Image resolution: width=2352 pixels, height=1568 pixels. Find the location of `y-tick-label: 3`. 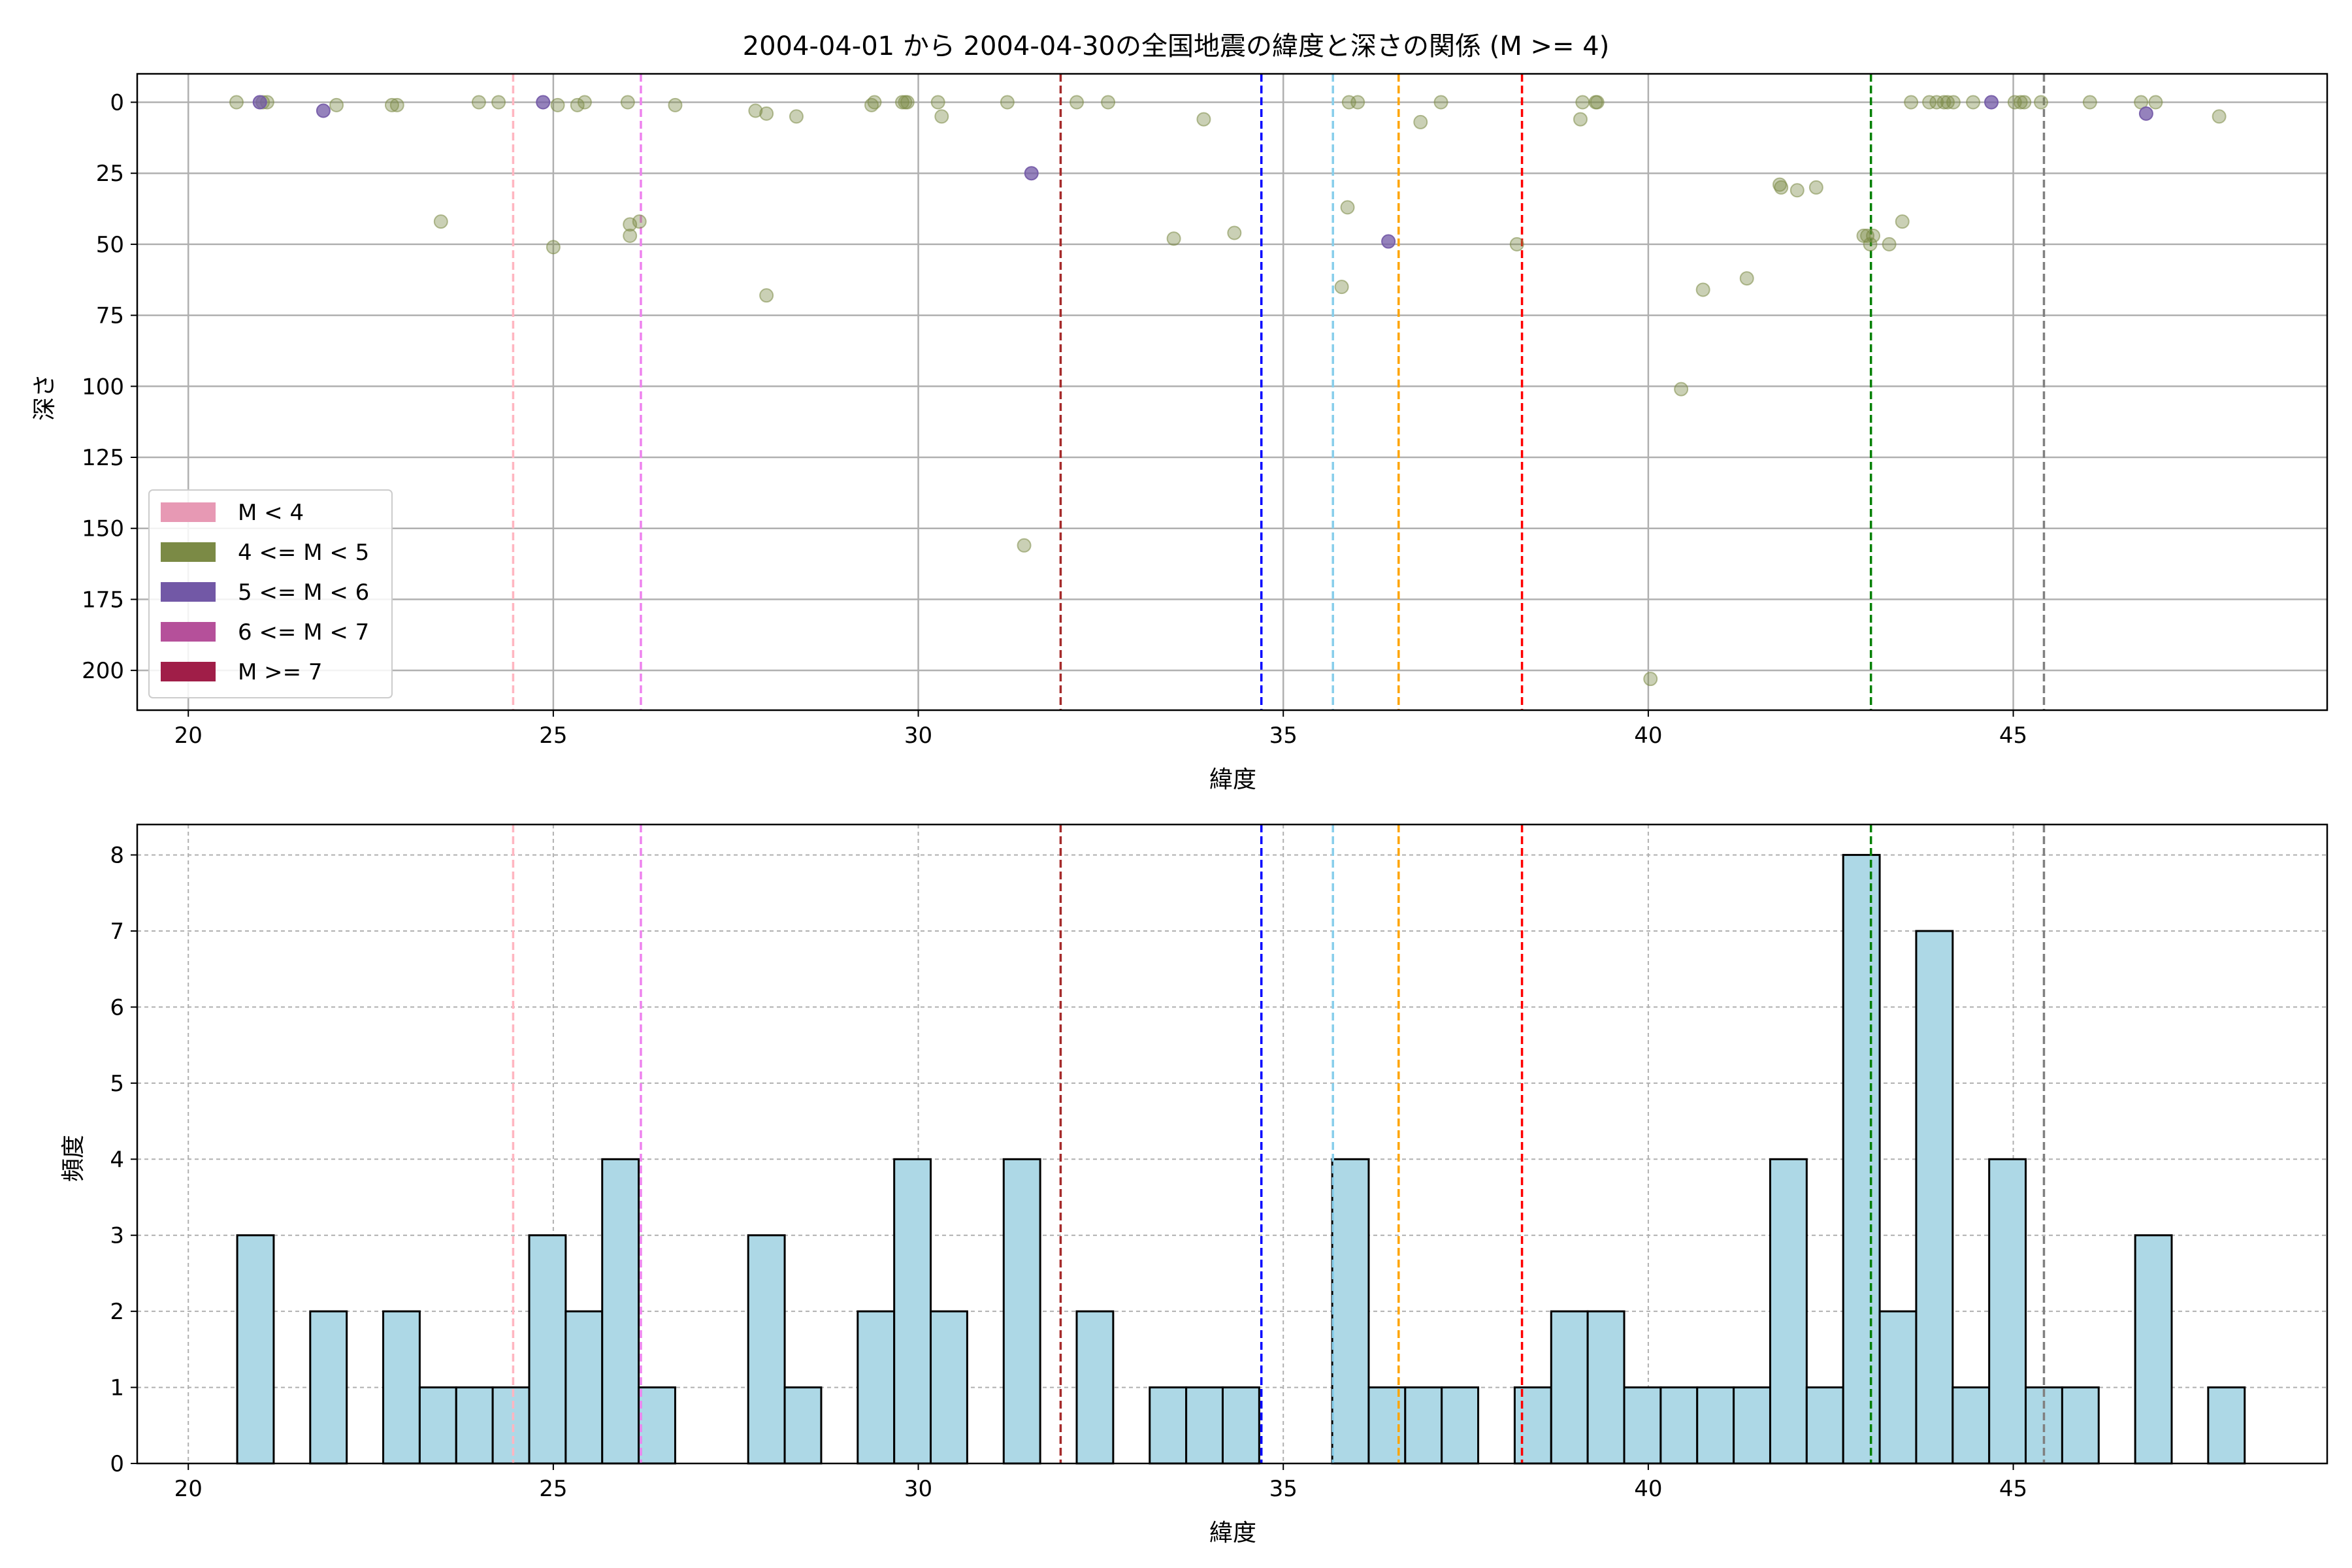

y-tick-label: 3 is located at coordinates (117, 1236).